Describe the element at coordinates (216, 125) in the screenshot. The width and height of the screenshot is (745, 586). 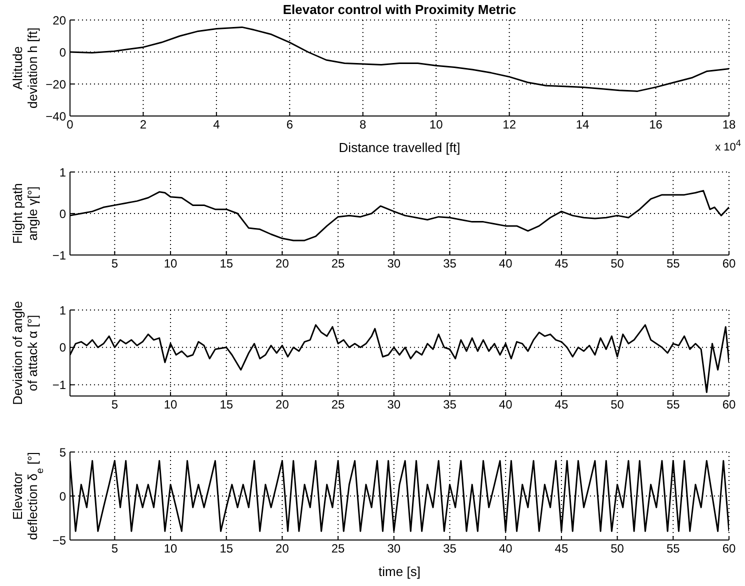
I see `x-tick-label: 4` at that location.